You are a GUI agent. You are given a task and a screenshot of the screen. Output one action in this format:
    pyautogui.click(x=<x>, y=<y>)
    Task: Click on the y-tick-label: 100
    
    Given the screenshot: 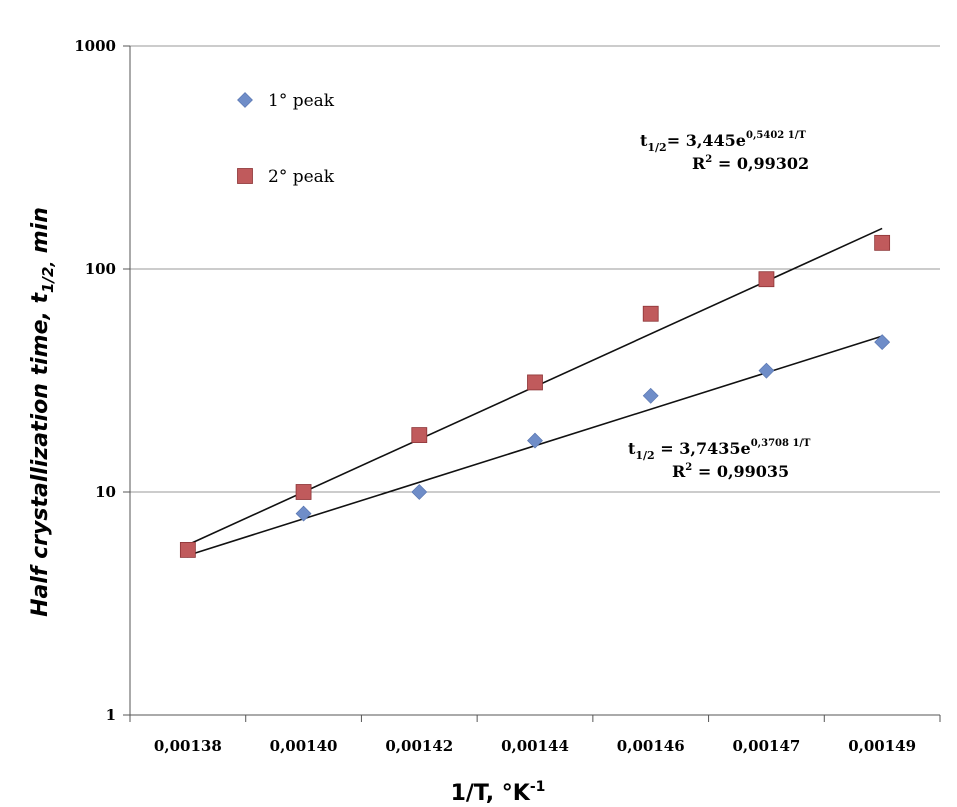 What is the action you would take?
    pyautogui.click(x=100, y=269)
    